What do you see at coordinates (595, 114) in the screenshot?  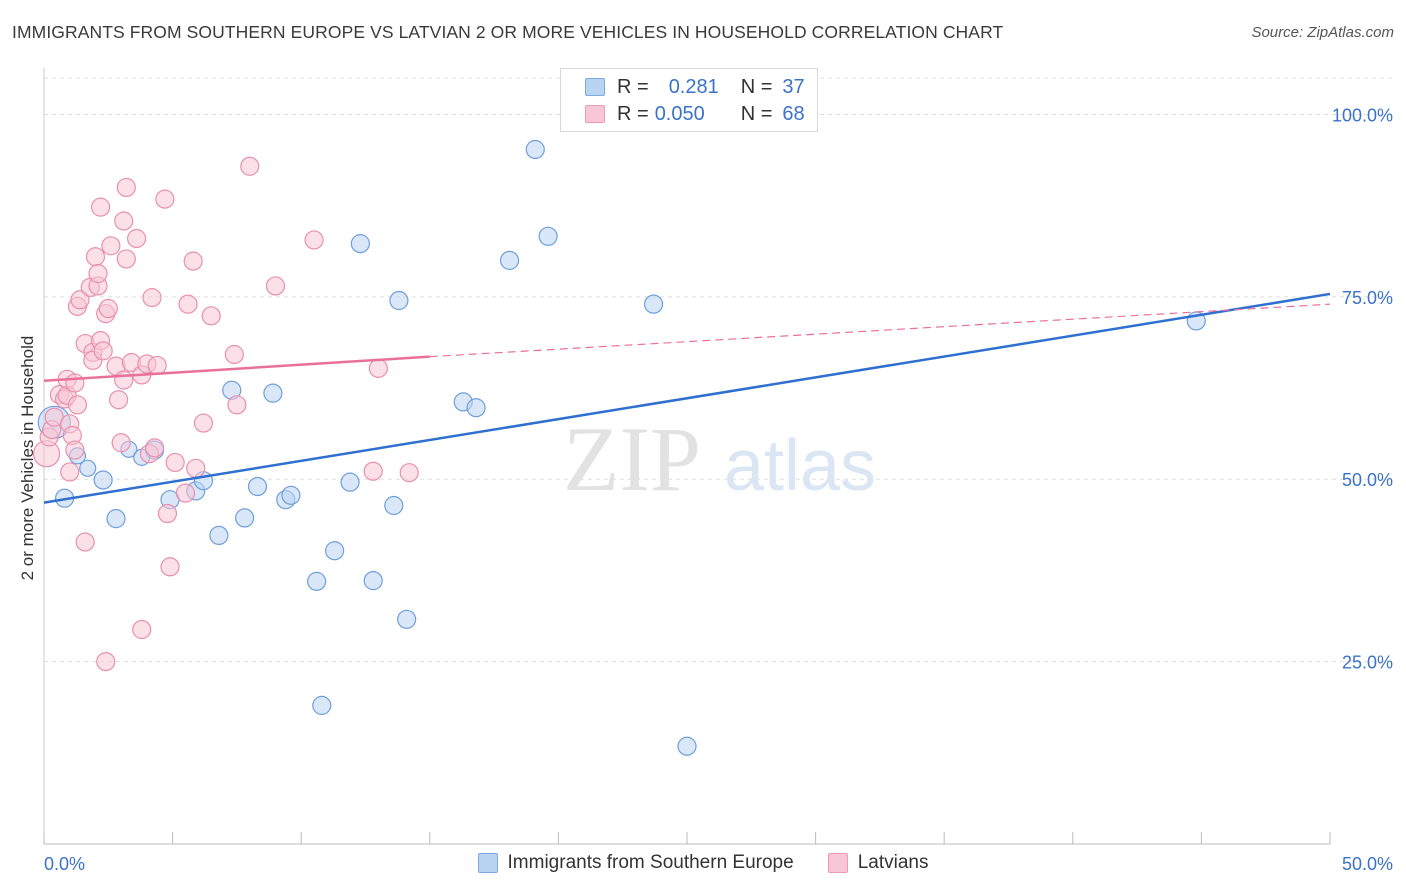 I see `legend-swatch-pink` at bounding box center [595, 114].